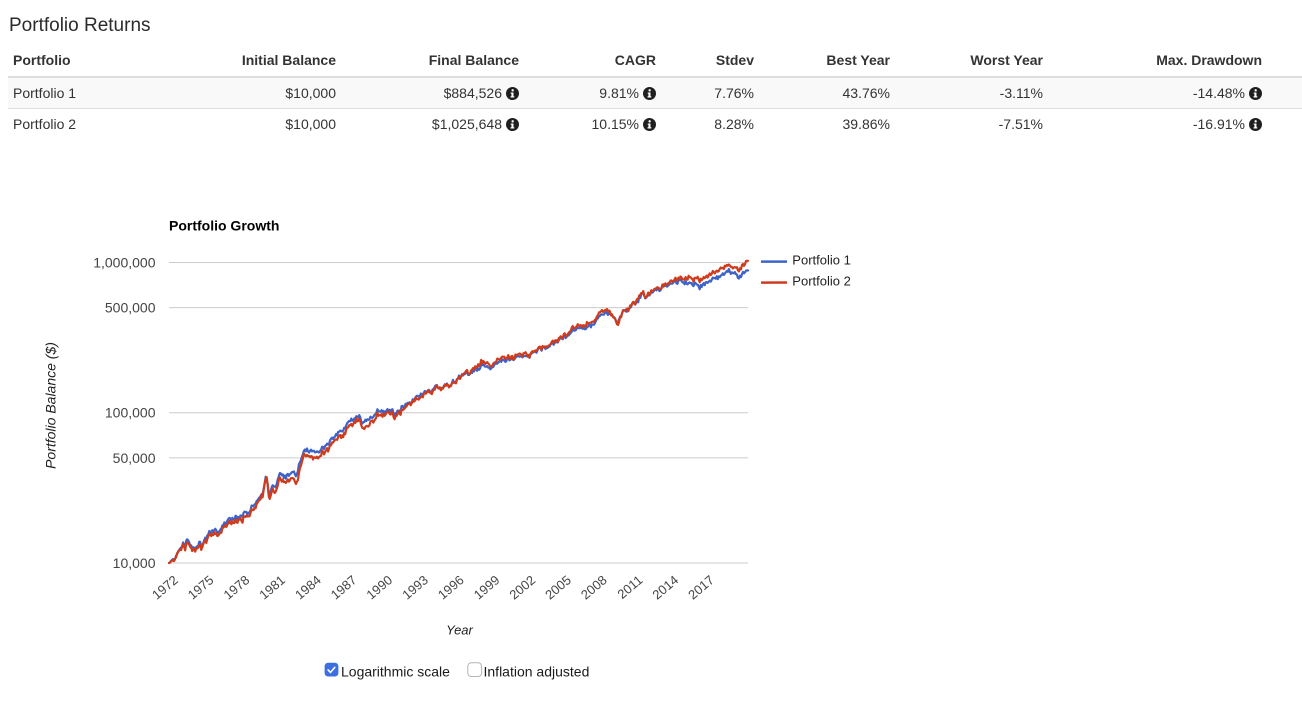  I want to click on svg-text: 2008, so click(594, 587).